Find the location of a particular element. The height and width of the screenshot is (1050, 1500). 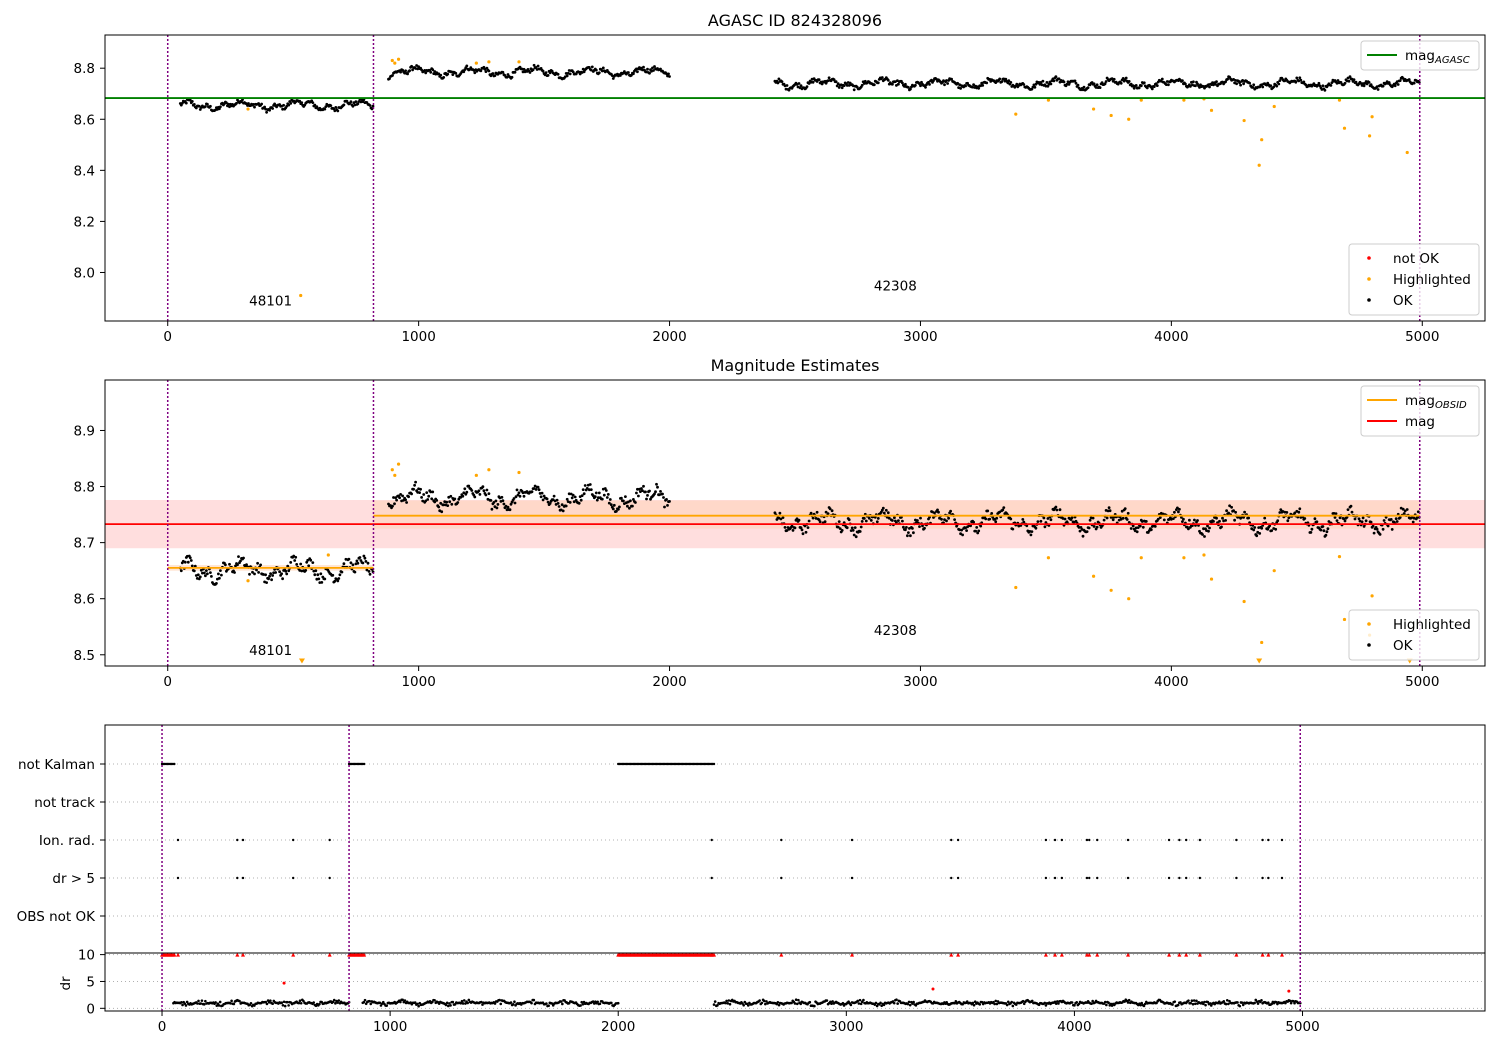

dr-tick-label: 10 is located at coordinates (86, 956).